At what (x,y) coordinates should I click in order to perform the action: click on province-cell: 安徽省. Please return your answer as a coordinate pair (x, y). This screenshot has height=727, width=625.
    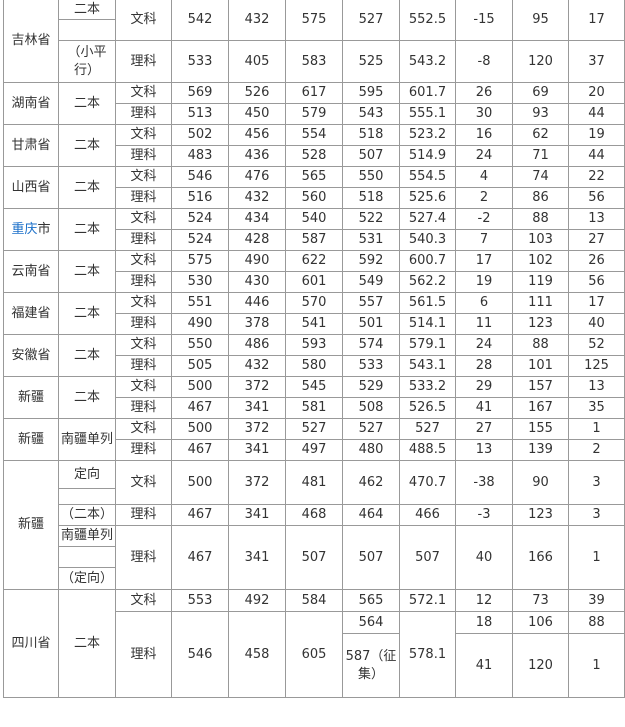
    Looking at the image, I should click on (31, 355).